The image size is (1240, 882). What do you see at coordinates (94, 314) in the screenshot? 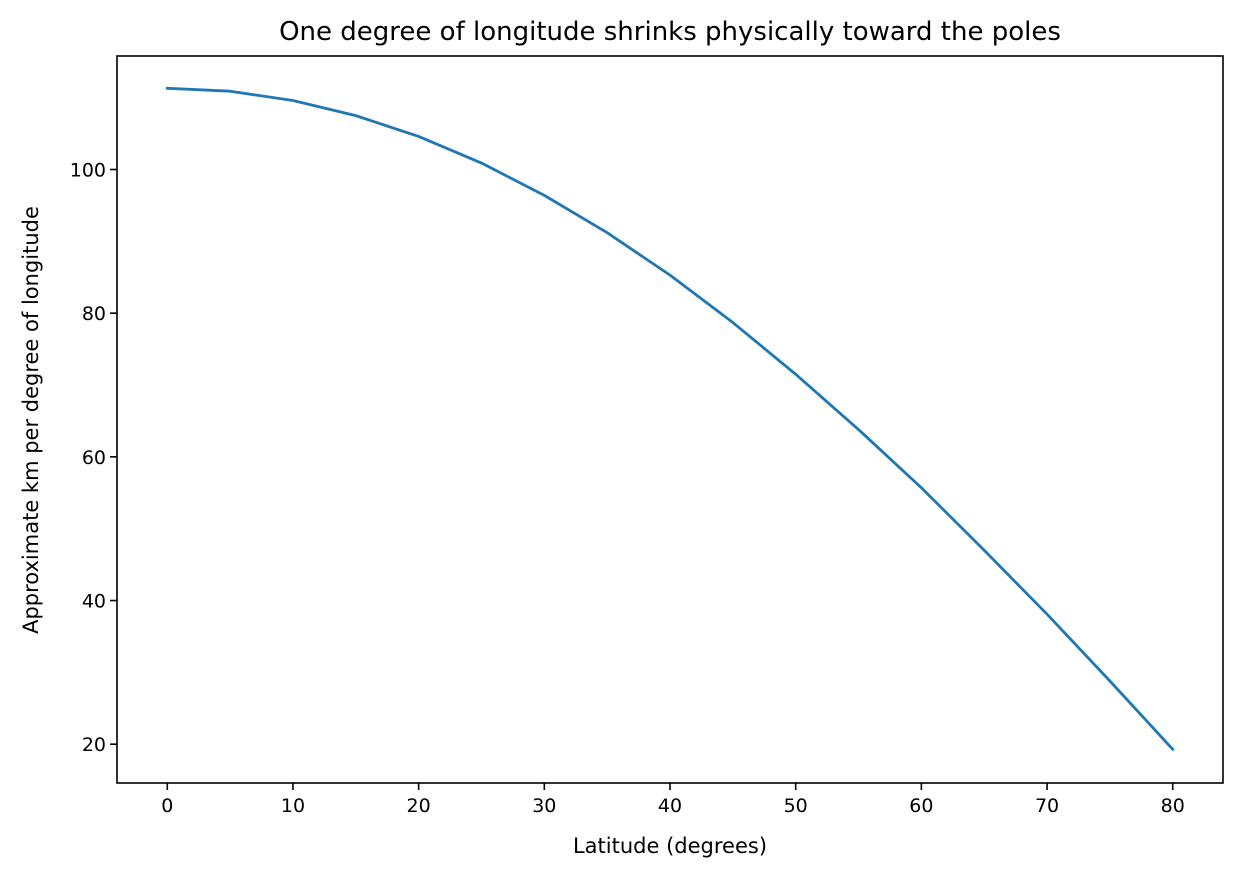
I see `y-tick-label: 80` at bounding box center [94, 314].